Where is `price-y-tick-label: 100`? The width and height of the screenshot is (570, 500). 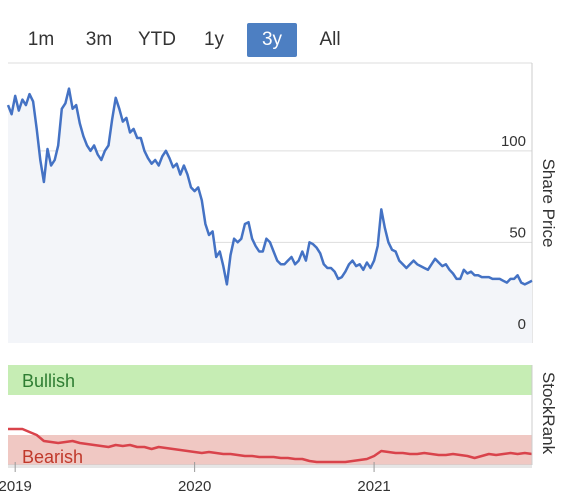 price-y-tick-label: 100 is located at coordinates (513, 141).